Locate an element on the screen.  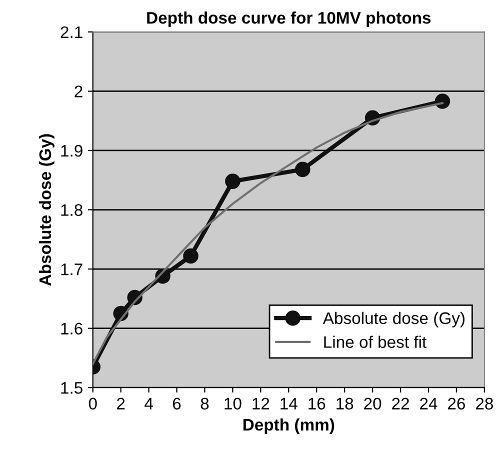
y-tick-label: 1.9 is located at coordinates (71, 150).